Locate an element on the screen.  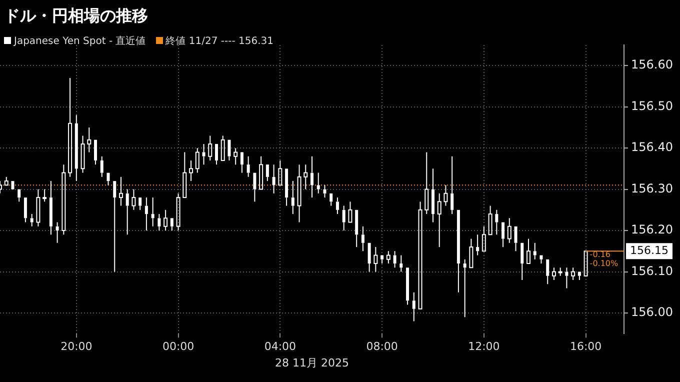
annotation: -0.10% is located at coordinates (604, 263).